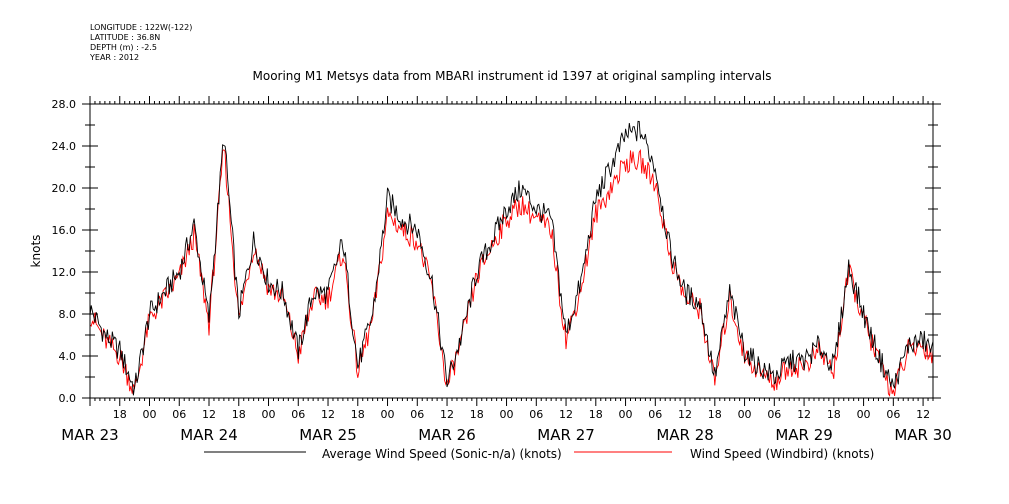 Image resolution: width=1009 pixels, height=504 pixels. Describe the element at coordinates (565, 435) in the screenshot. I see `x-day-label: MAR 27` at that location.